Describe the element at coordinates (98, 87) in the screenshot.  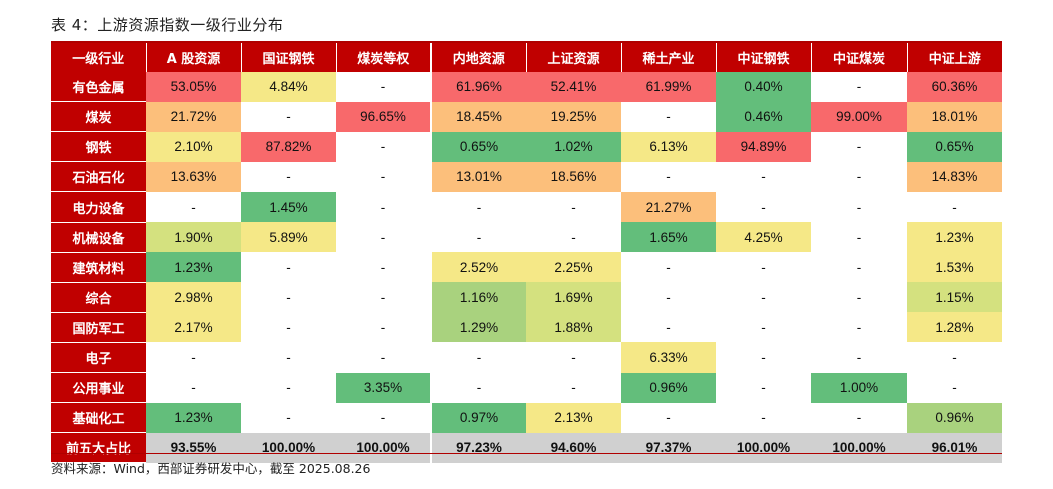
I see `row-label: 有色金属` at that location.